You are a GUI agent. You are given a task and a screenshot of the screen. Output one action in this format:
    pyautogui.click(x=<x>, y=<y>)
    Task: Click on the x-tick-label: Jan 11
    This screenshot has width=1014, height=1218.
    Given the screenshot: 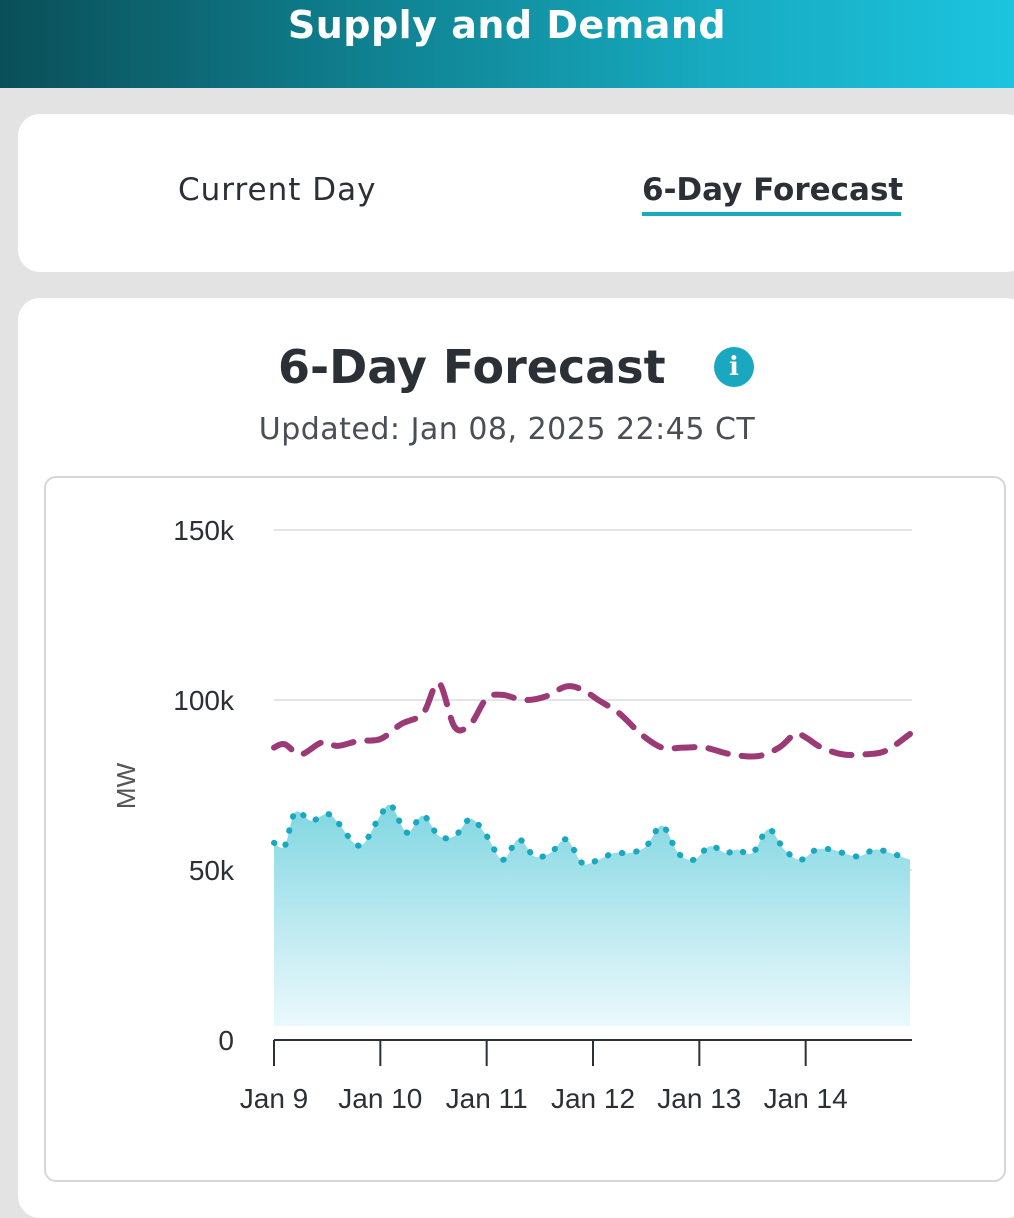 What is the action you would take?
    pyautogui.click(x=487, y=1098)
    